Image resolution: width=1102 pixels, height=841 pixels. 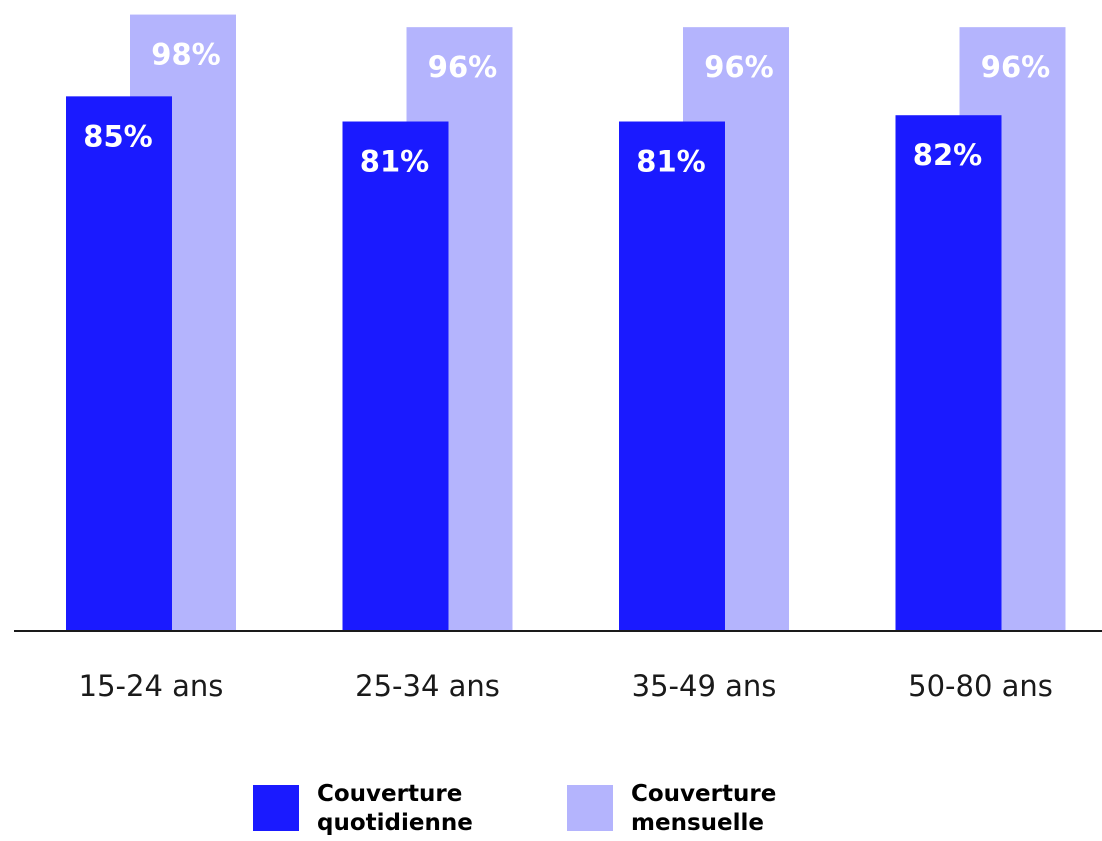 I want to click on legend-label-monthly-line1: Couverture, so click(x=704, y=794).